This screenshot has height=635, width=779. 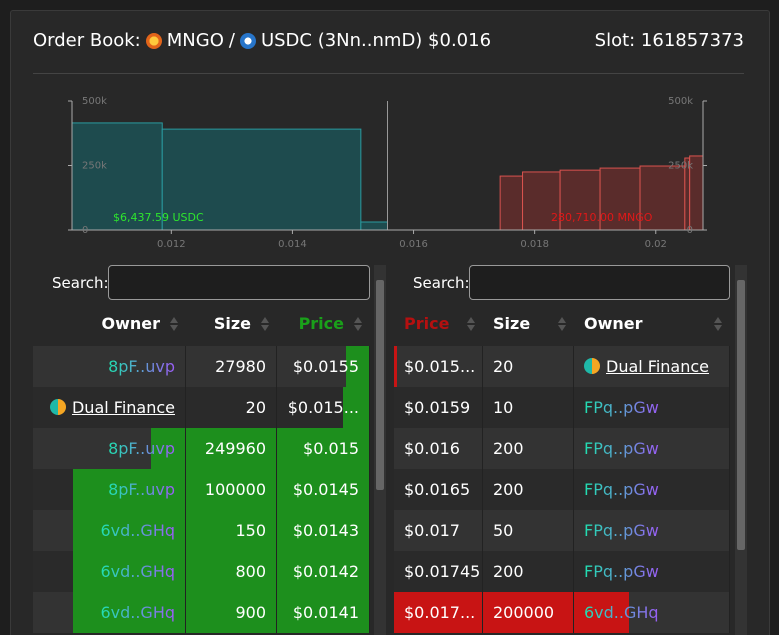 I want to click on order-row: 8pF..uvp 27980 $0.0155, so click(x=201, y=366).